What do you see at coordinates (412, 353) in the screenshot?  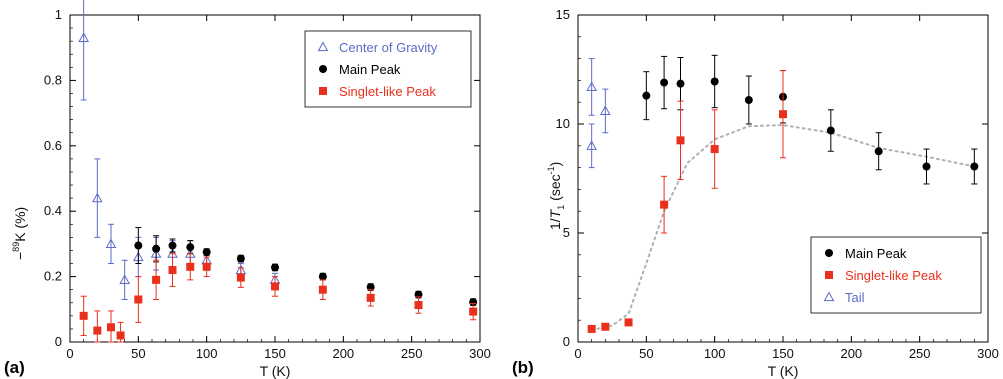 I see `x-tick-label-0-5: 250` at bounding box center [412, 353].